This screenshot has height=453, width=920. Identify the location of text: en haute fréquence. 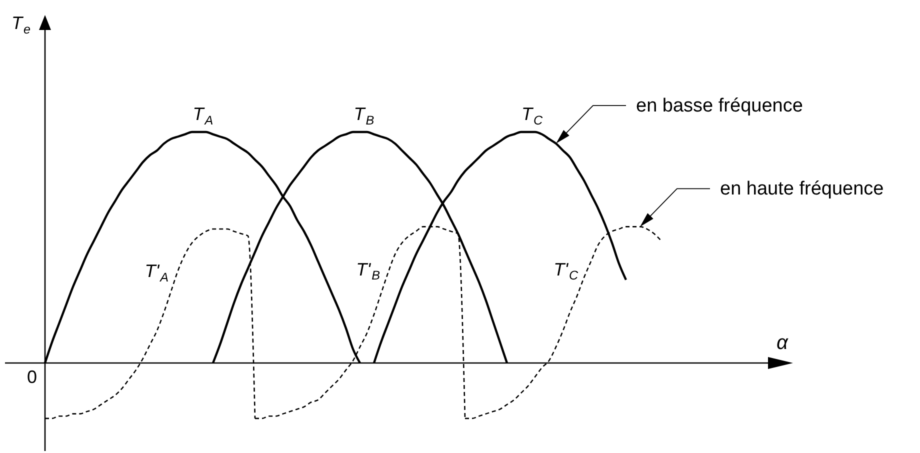
(802, 189).